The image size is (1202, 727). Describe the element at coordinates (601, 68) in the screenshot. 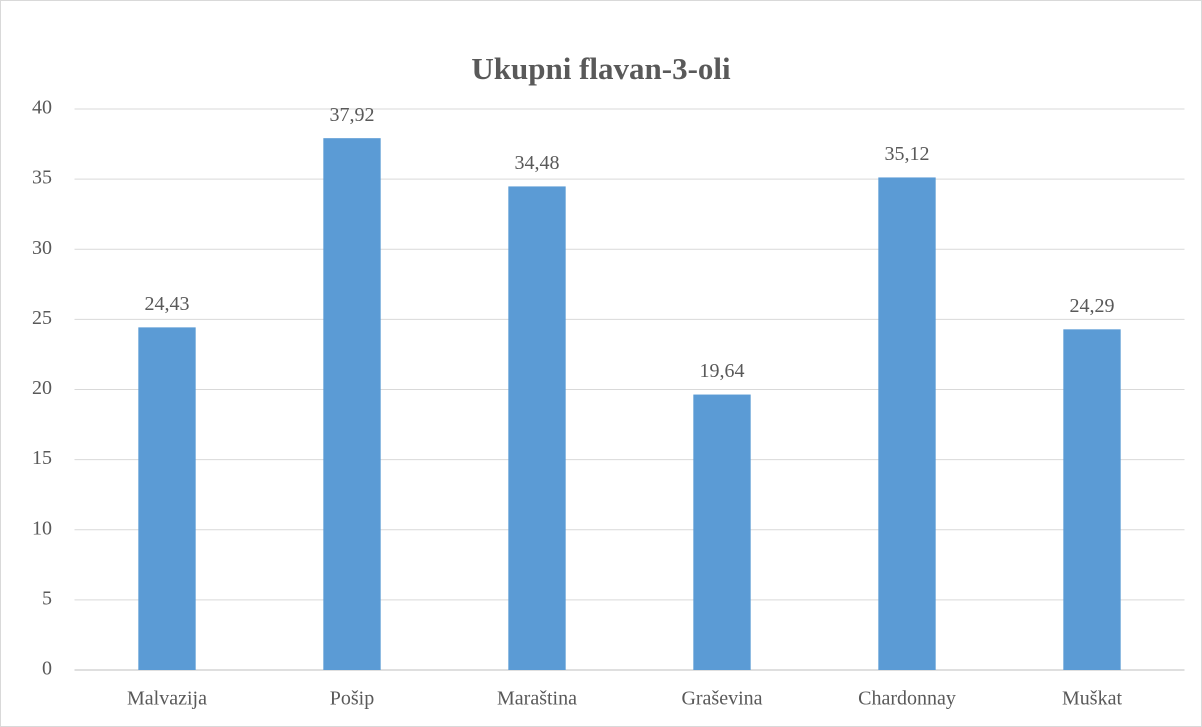

I see `chart-title: Ukupni flavan-3-oli` at that location.